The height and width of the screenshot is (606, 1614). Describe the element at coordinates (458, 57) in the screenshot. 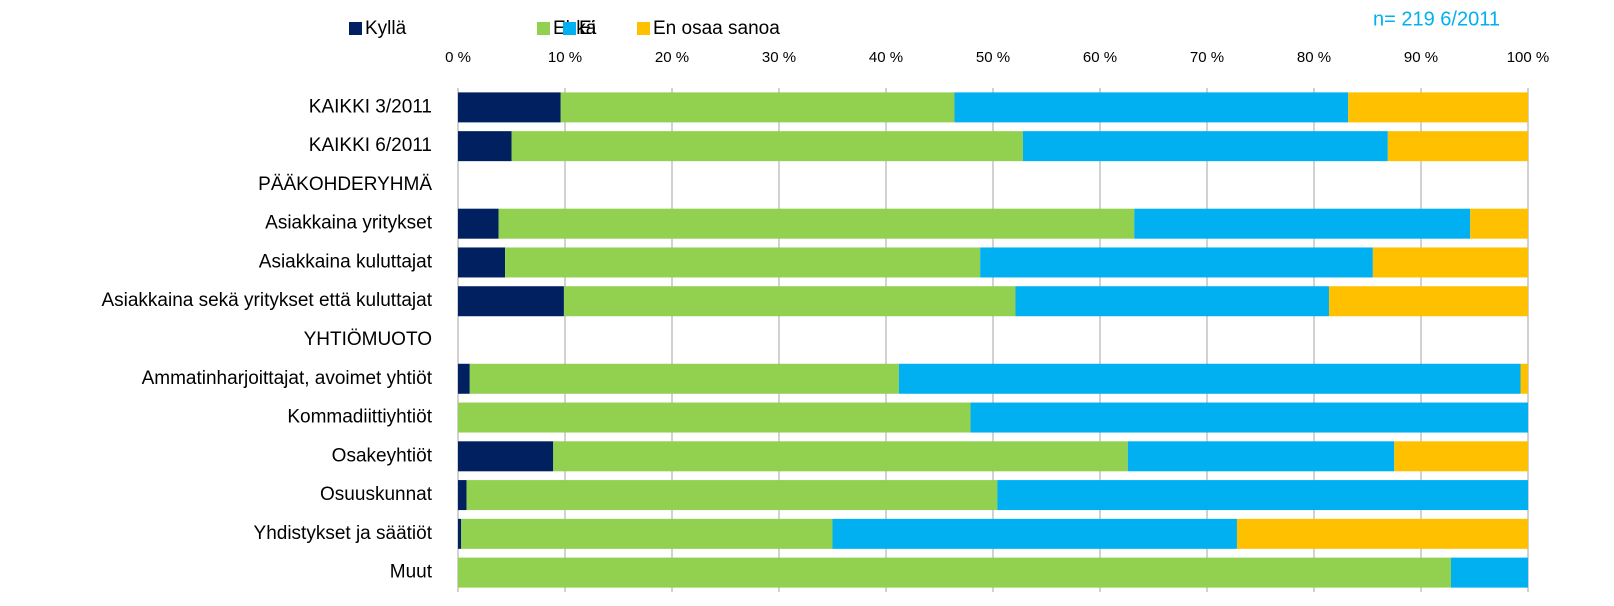

I see `x-tick-label: 0 %` at that location.